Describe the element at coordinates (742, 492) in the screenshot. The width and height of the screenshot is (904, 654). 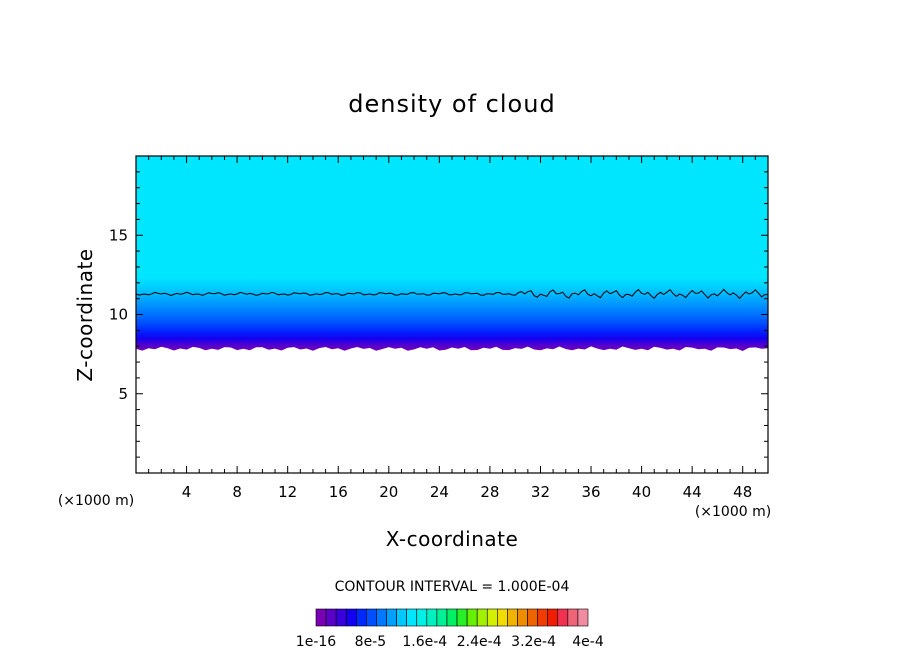
I see `x-tick-label: 48` at that location.